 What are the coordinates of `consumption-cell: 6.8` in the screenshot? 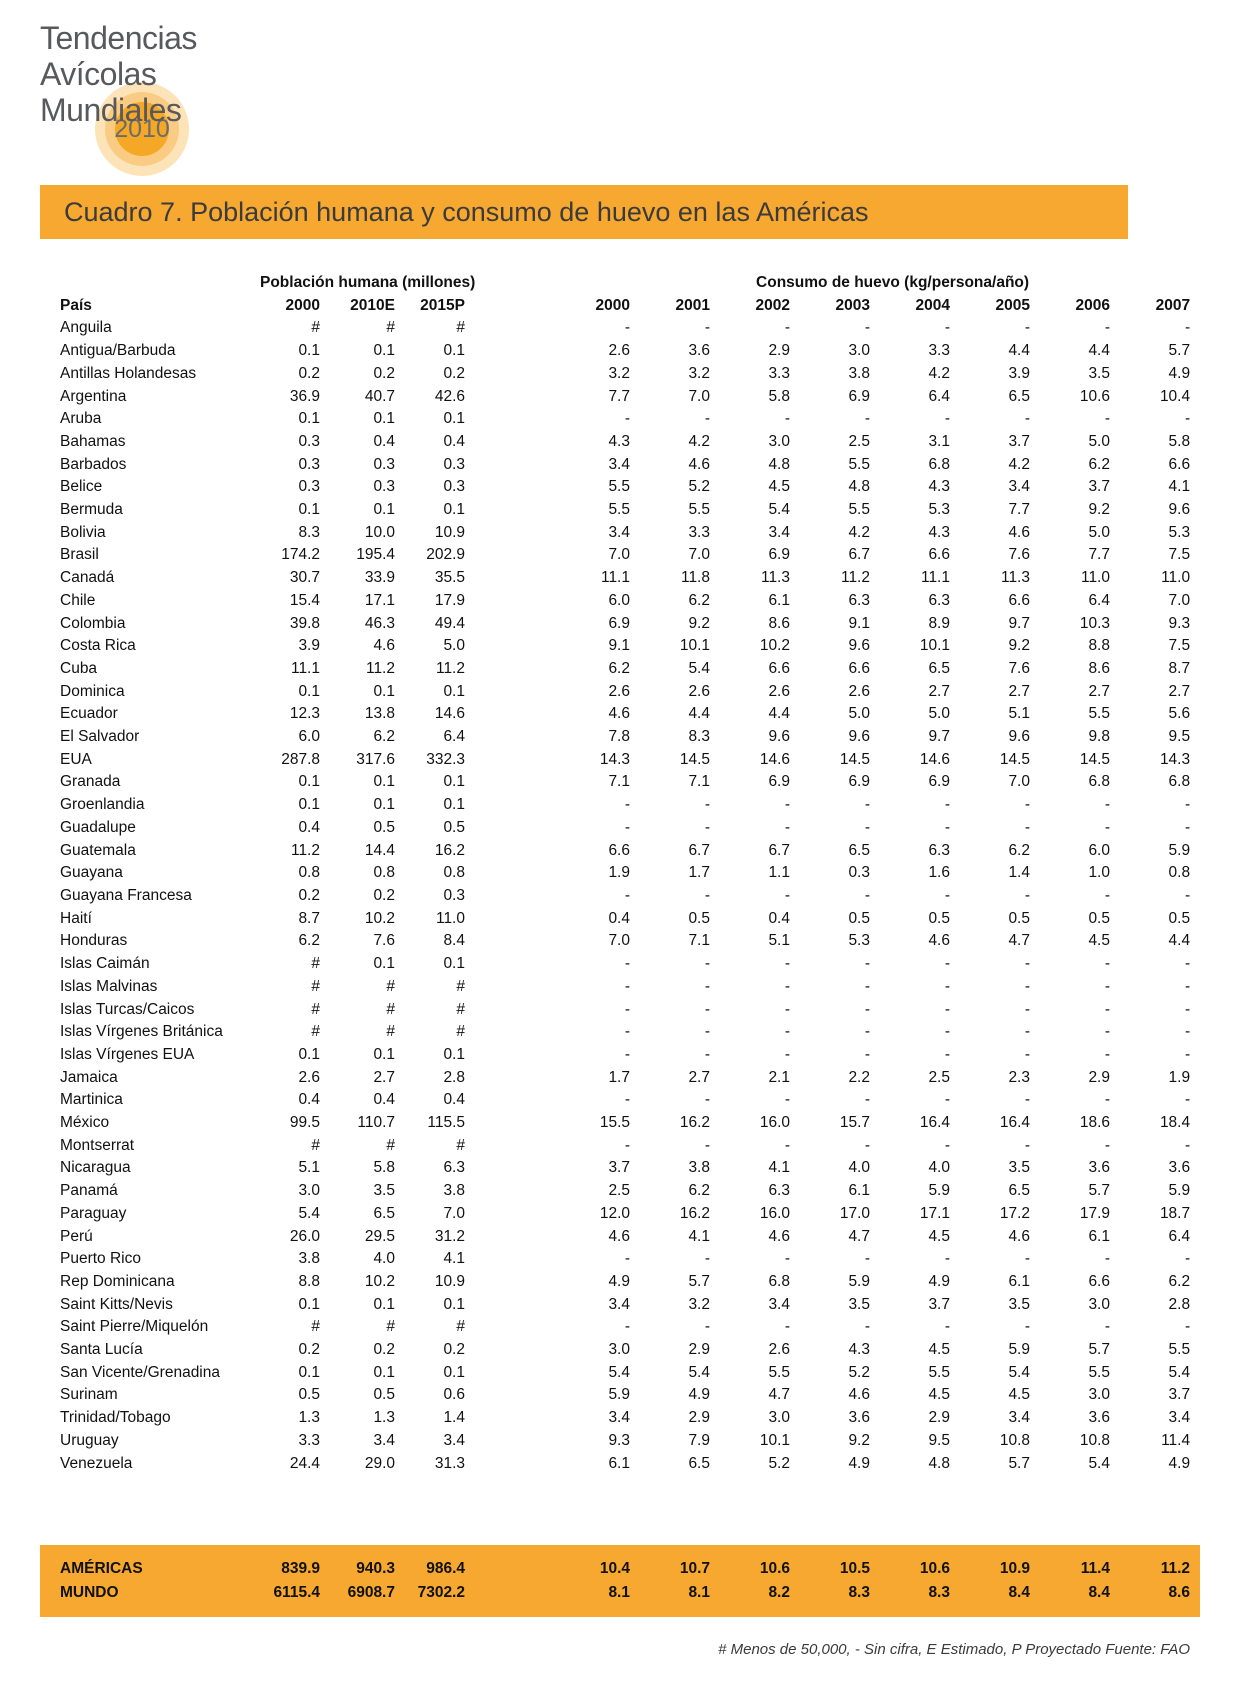 It's located at (779, 1281).